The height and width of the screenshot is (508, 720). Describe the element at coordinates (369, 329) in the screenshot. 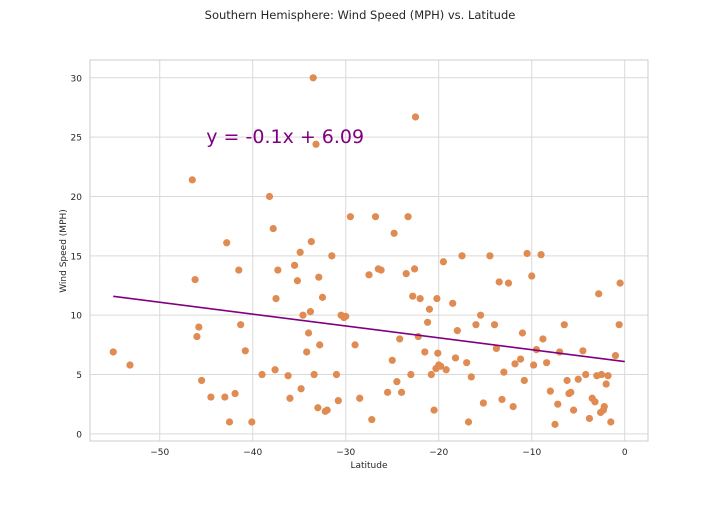

I see `regression-line` at that location.